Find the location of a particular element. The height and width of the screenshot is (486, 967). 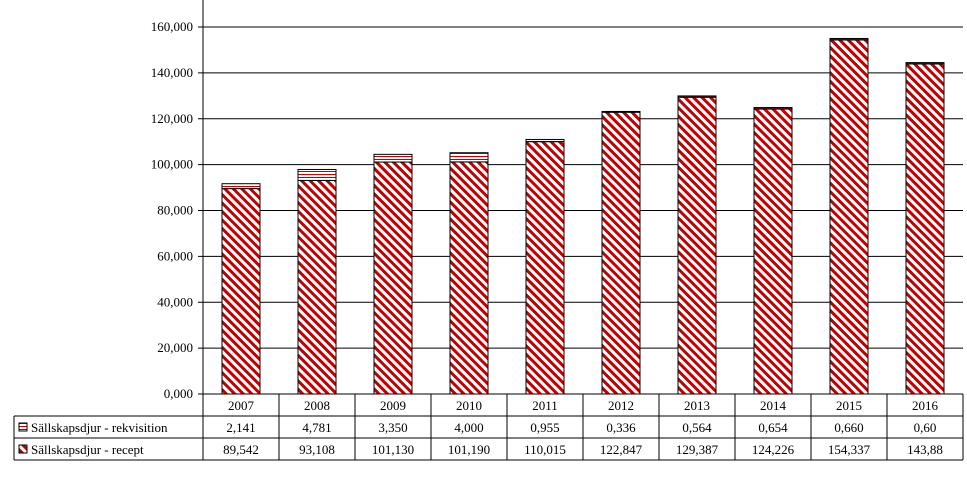

bar-rekvisition-2007 is located at coordinates (241, 186).